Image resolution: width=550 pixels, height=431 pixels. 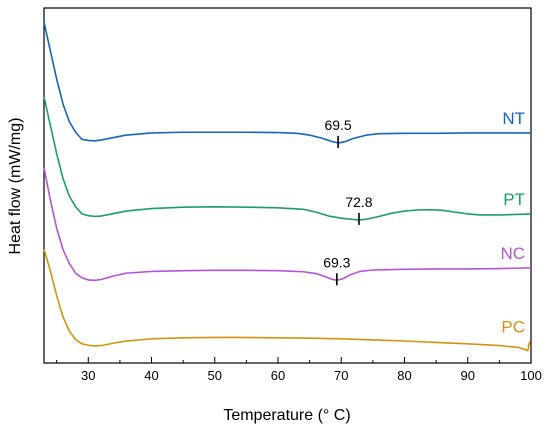 I want to click on x-axis-label: Temperature (° C), so click(x=286, y=415).